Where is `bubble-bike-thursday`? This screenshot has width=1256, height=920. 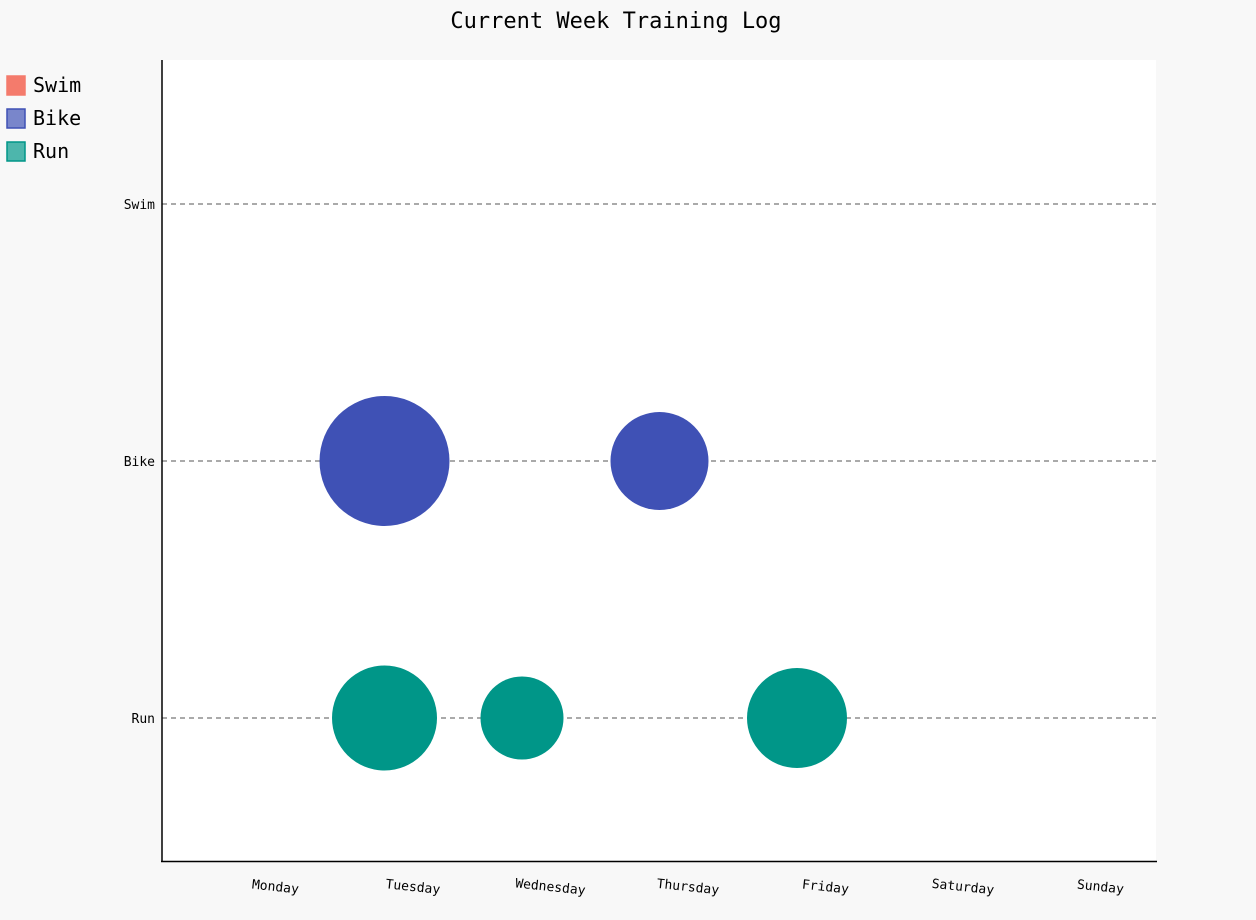 bubble-bike-thursday is located at coordinates (659, 461).